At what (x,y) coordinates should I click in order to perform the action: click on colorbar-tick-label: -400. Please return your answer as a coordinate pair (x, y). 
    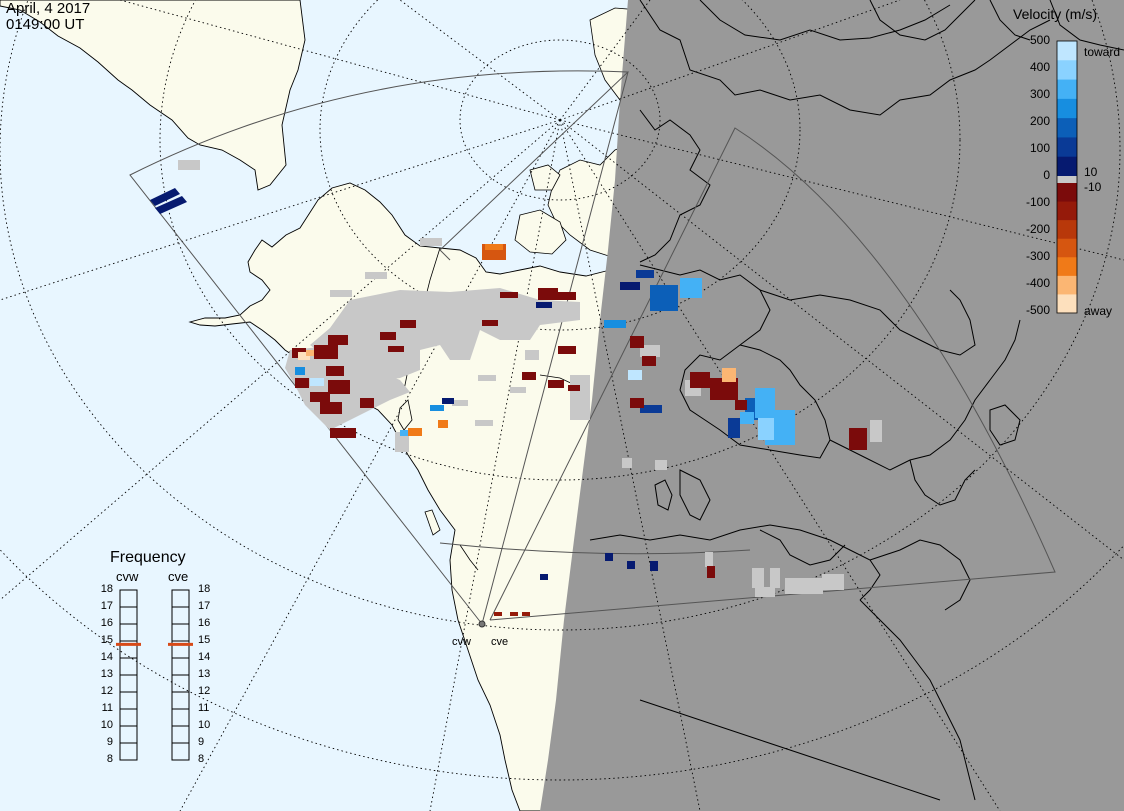
    Looking at the image, I should click on (1037, 283).